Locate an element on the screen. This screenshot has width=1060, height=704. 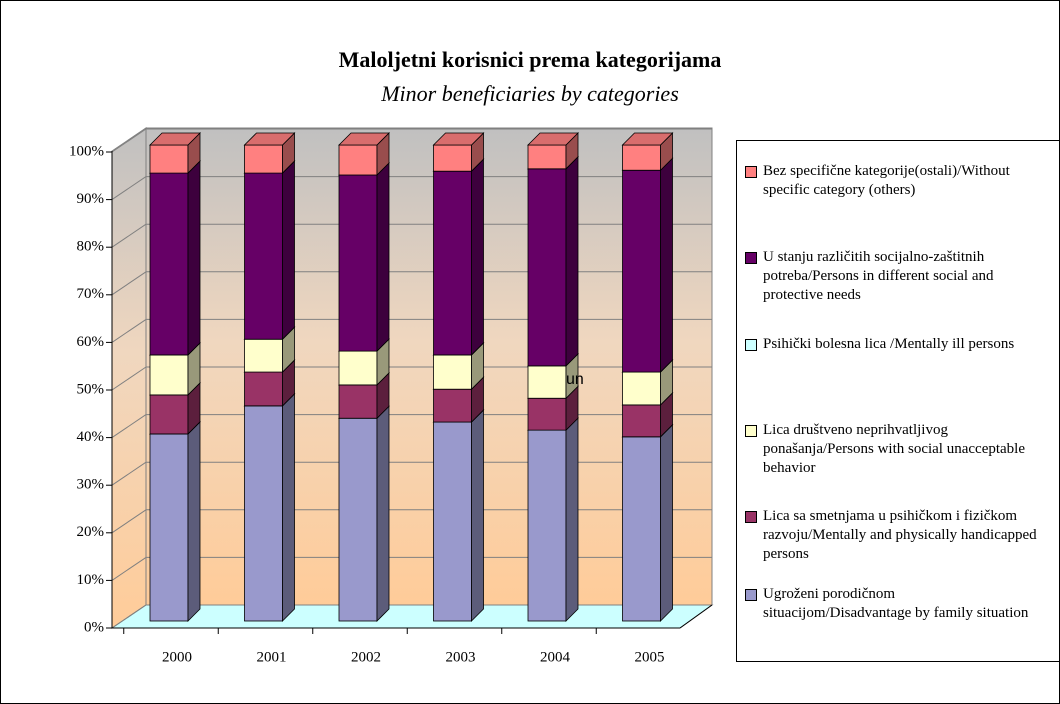
x-tick-label: 2004 is located at coordinates (555, 657).